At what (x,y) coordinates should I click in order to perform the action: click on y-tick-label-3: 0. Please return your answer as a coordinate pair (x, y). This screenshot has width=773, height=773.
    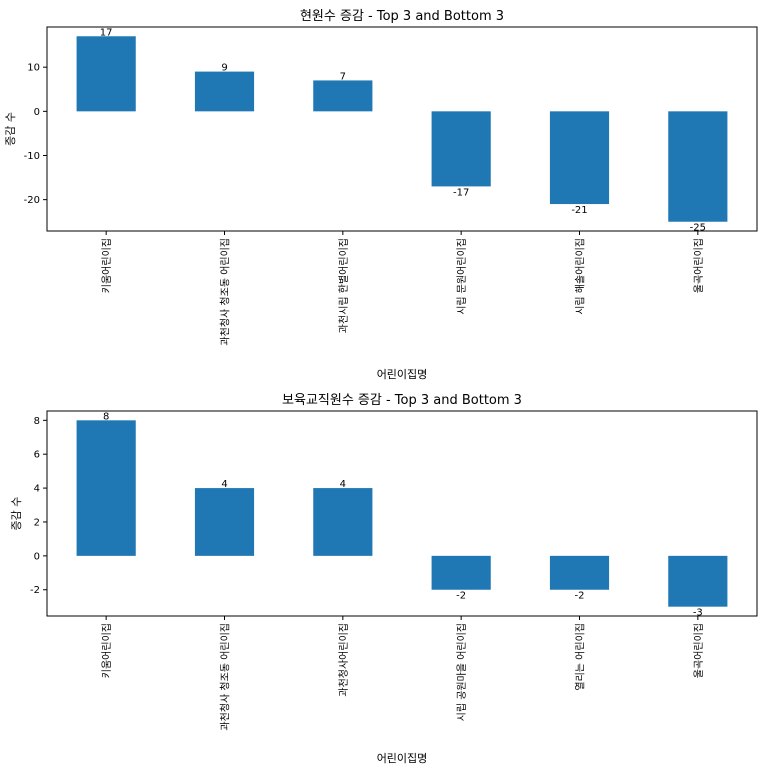
    Looking at the image, I should click on (37, 112).